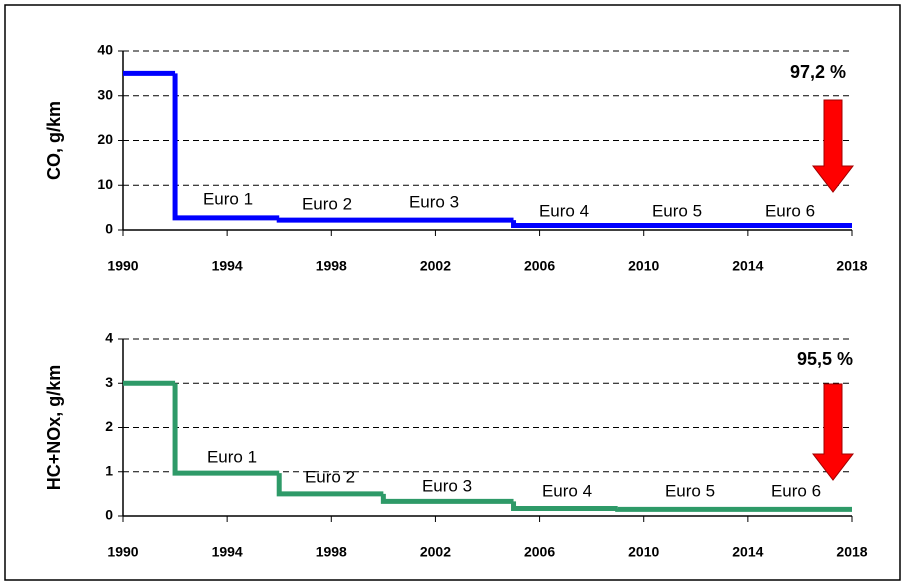 The image size is (906, 588). Describe the element at coordinates (109, 470) in the screenshot. I see `y-tick-label: 1` at that location.